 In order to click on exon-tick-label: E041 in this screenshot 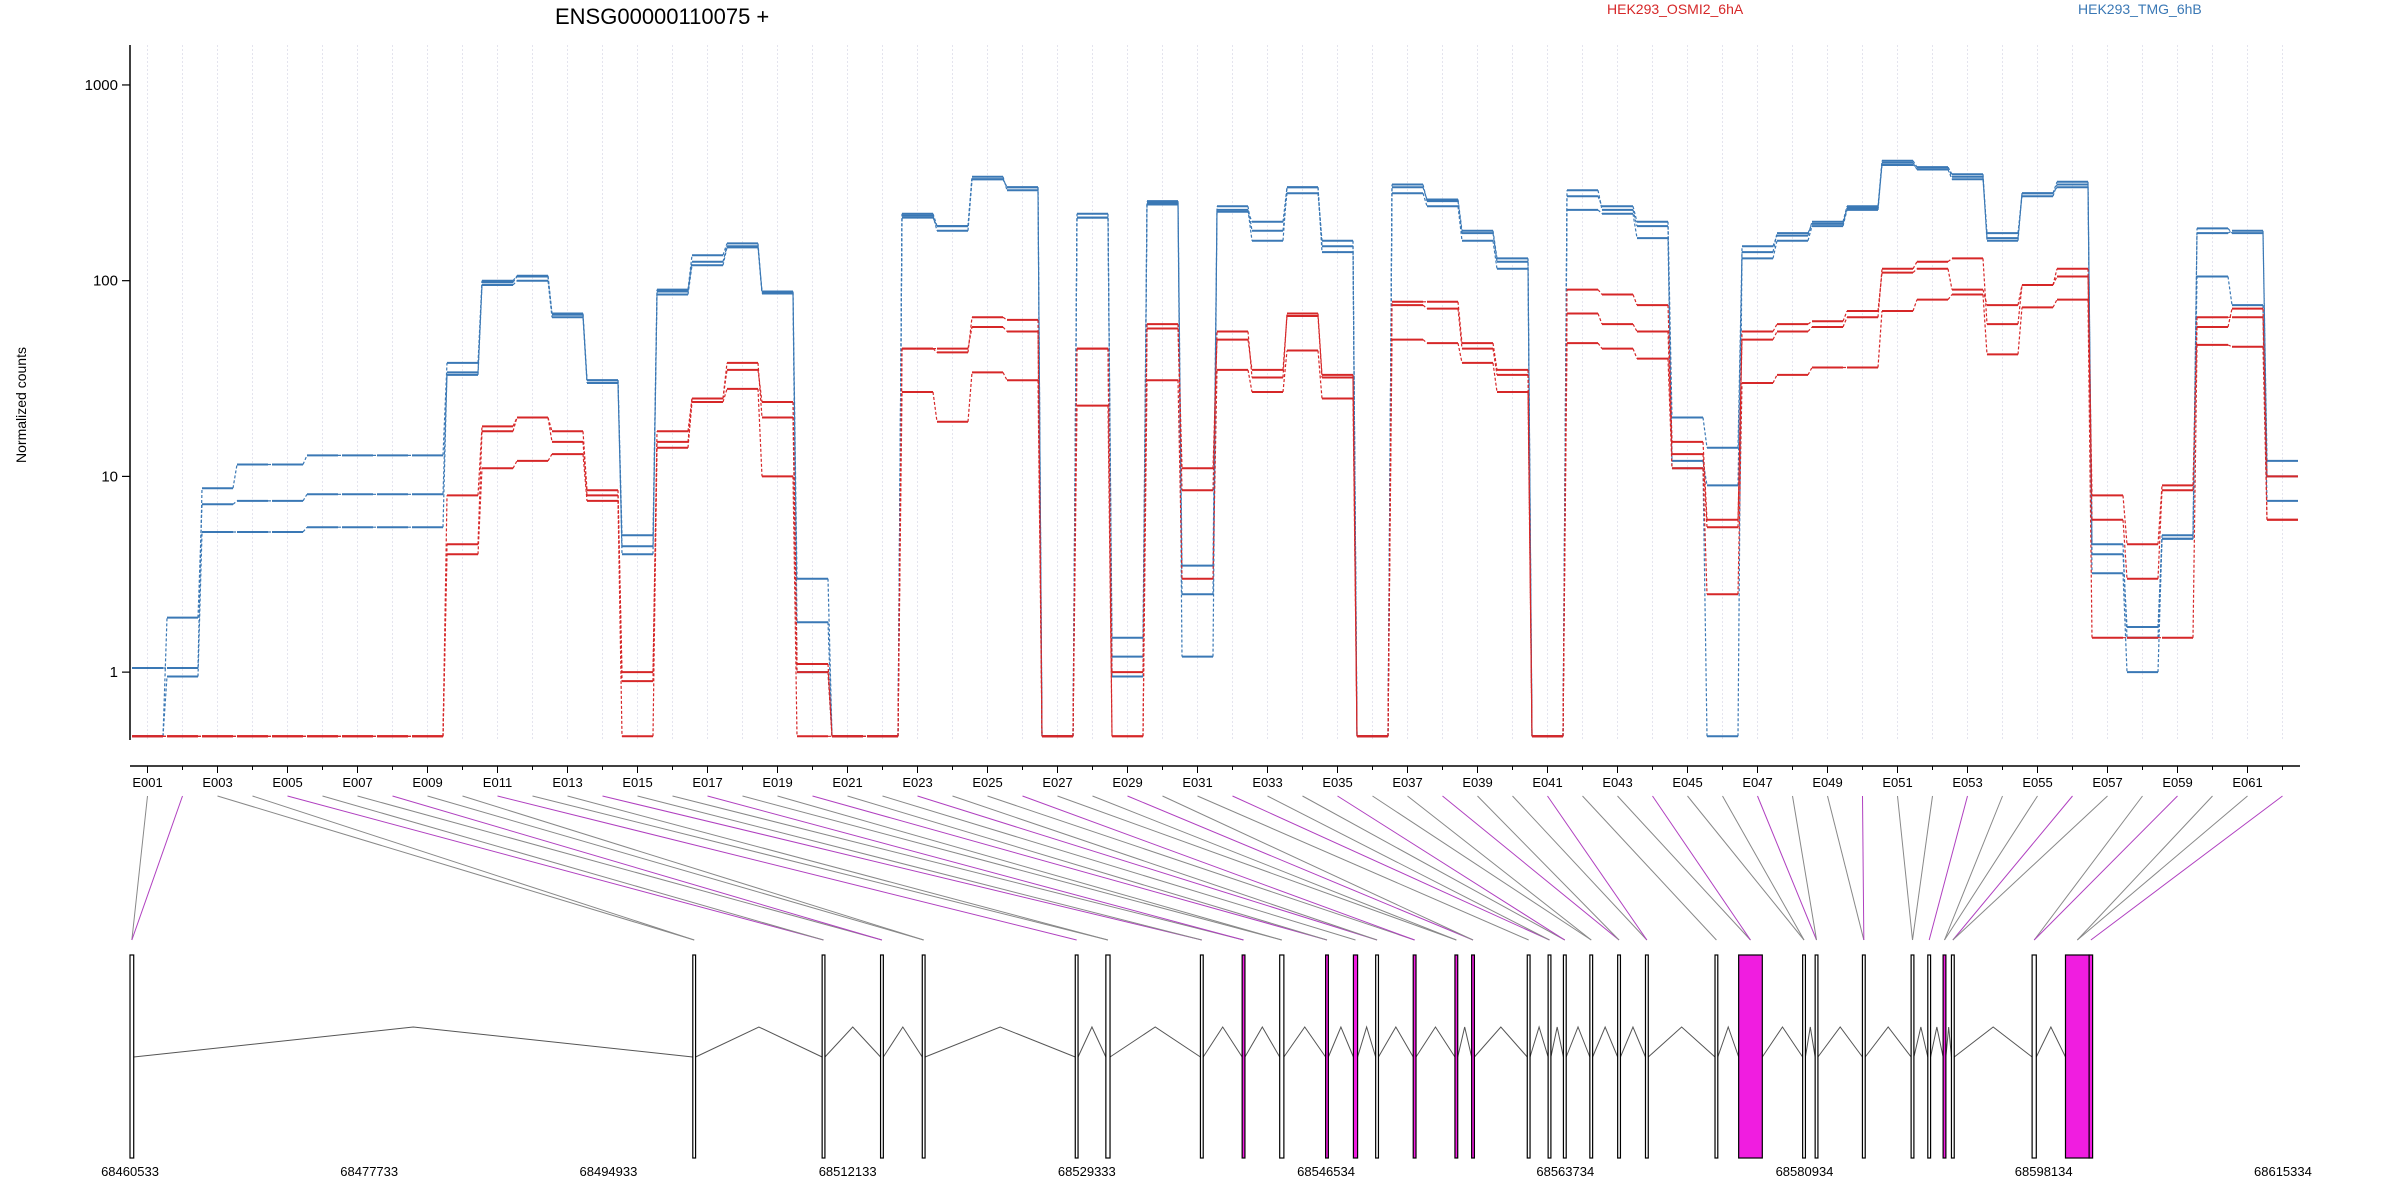, I will do `click(1547, 782)`.